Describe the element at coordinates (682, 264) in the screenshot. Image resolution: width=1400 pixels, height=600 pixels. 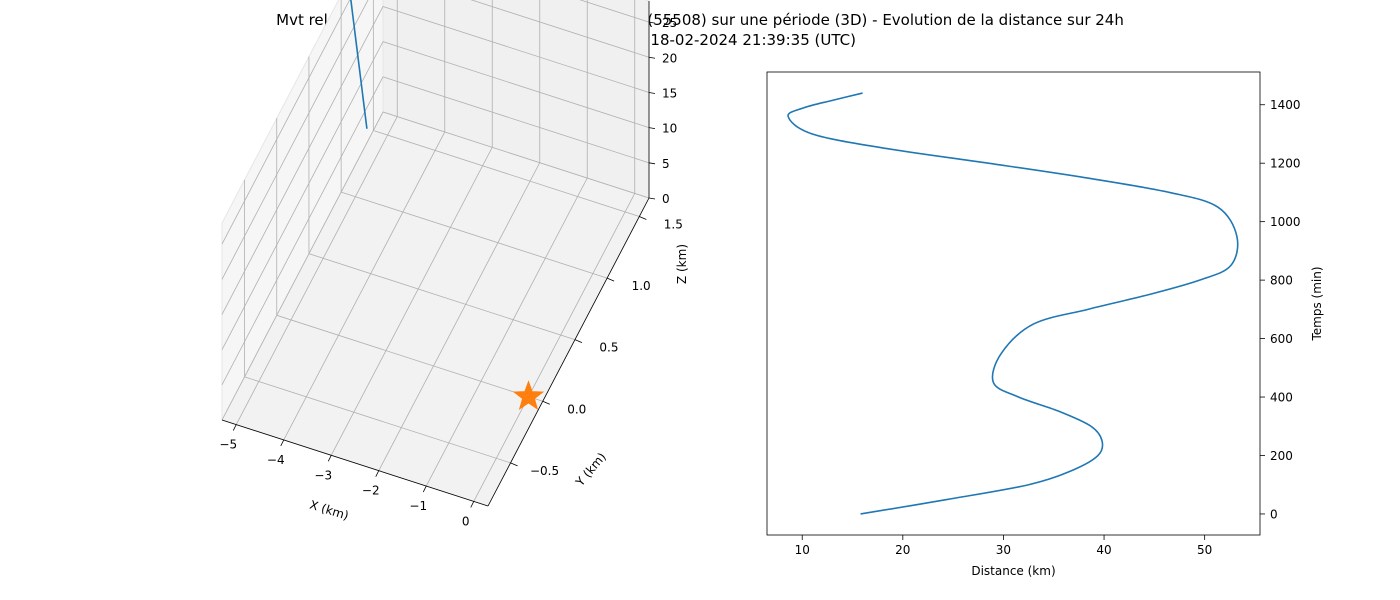
I see `z-axis-label: Z (km)` at that location.